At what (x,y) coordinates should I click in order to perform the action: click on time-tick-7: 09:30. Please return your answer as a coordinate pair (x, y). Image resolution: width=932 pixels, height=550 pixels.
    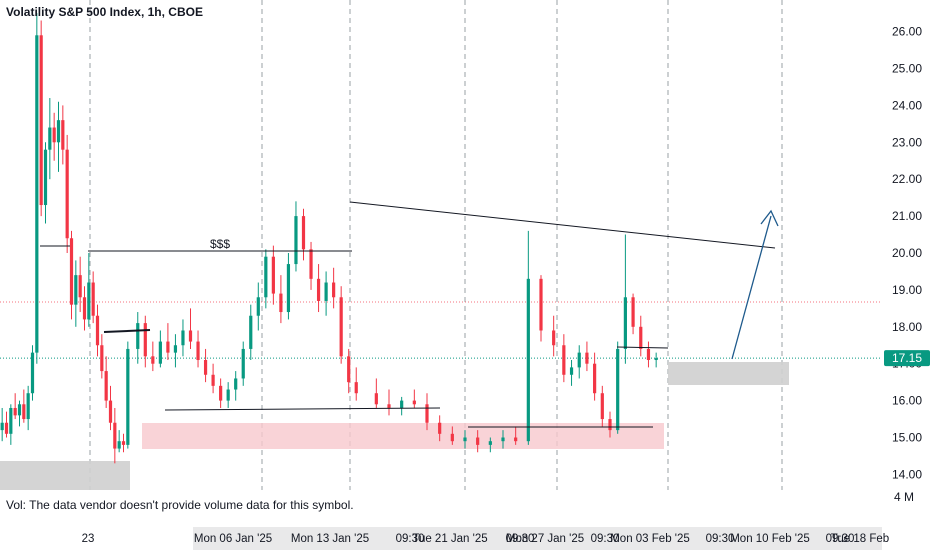
    Looking at the image, I should click on (605, 539).